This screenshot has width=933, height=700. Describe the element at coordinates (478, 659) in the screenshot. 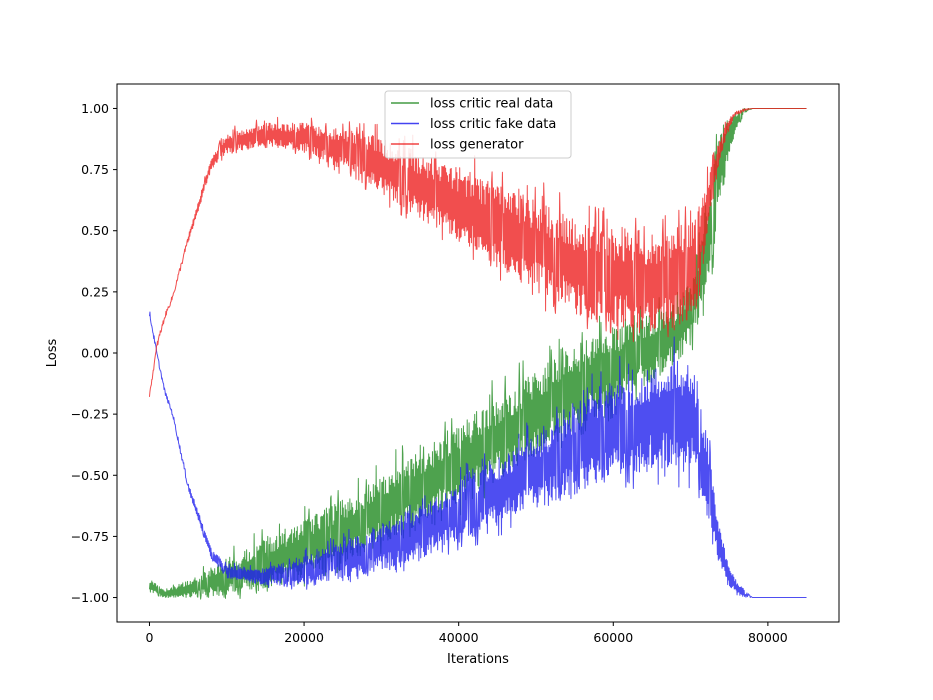

I see `x-axis-title: Iterations` at that location.